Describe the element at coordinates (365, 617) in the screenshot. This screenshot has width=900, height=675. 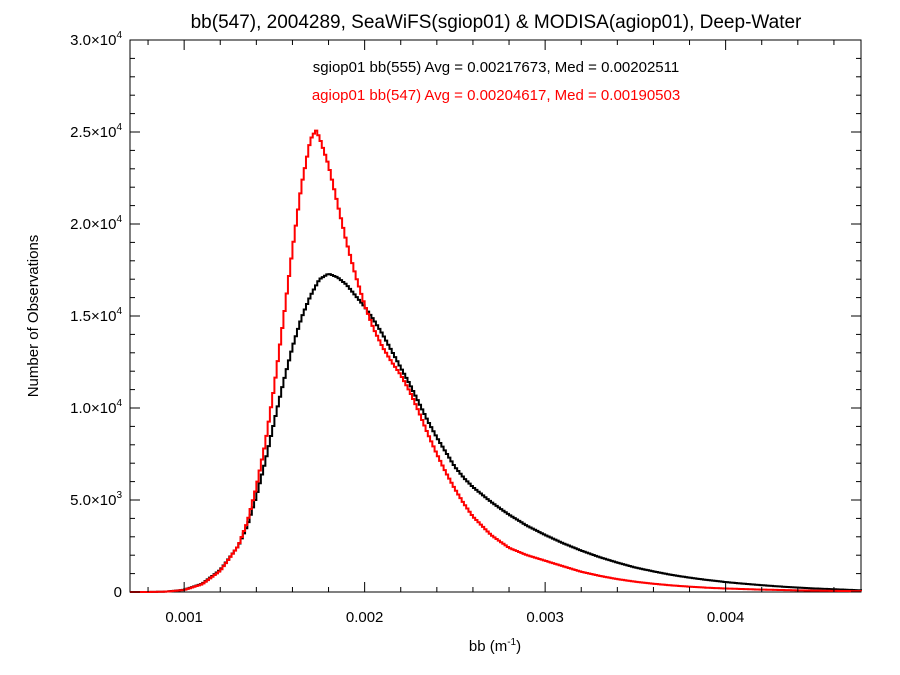
I see `x-tick-label: 0.002` at that location.